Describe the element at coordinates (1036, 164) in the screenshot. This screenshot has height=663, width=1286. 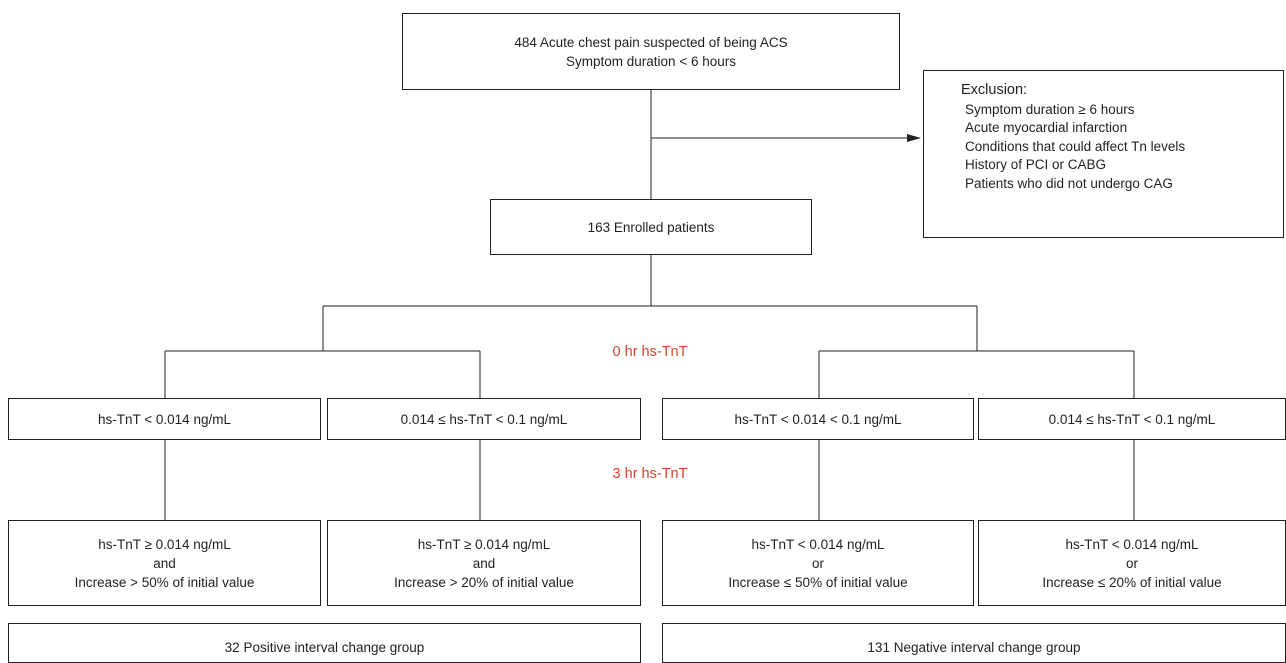
I see `exclusion-item: History of PCI or CABG` at that location.